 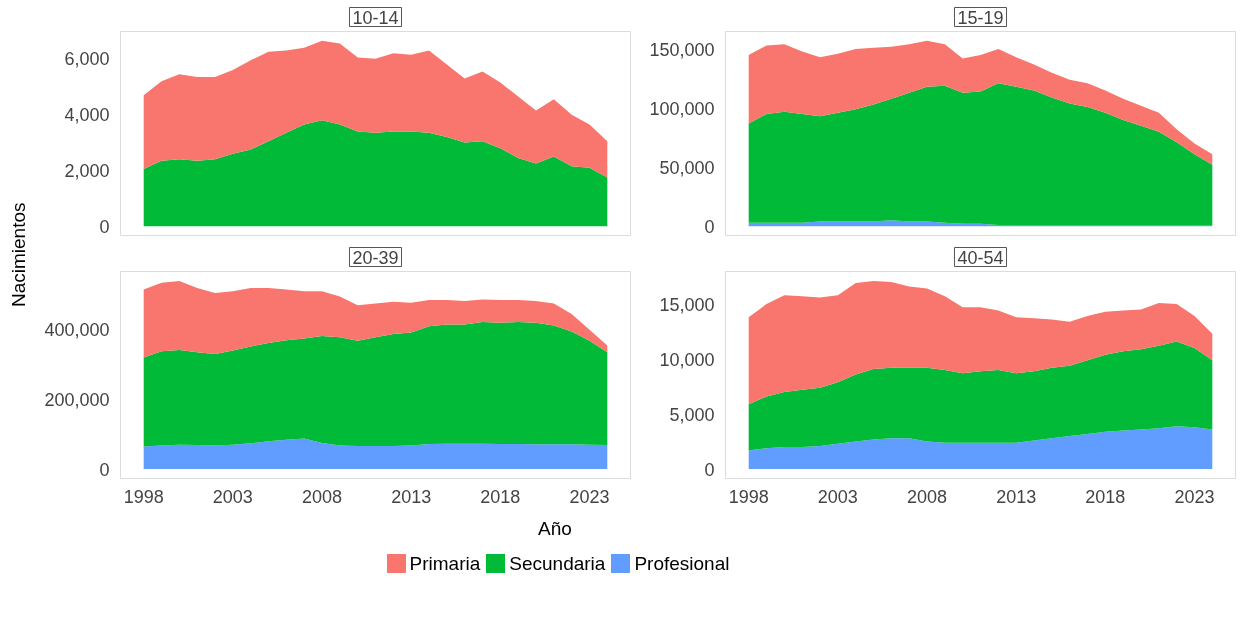 I want to click on y-tick-label: 4,000, so click(x=87, y=115).